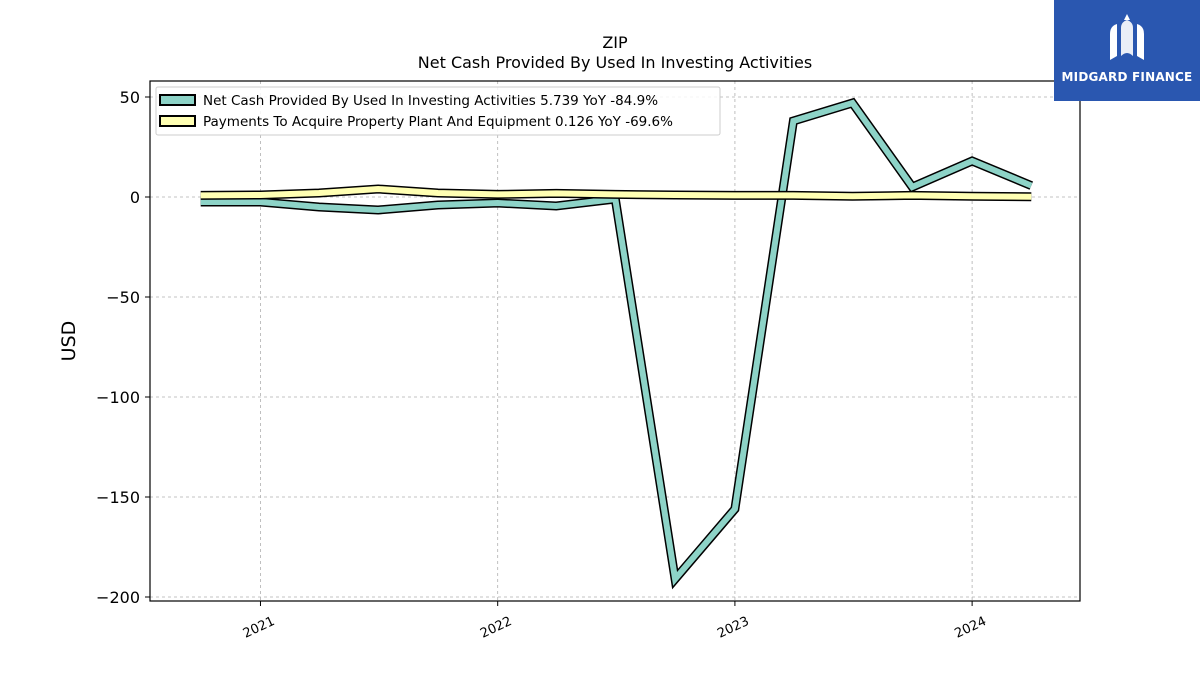 This screenshot has height=675, width=1200. What do you see at coordinates (118, 397) in the screenshot?
I see `y-tick-label: −100` at bounding box center [118, 397].